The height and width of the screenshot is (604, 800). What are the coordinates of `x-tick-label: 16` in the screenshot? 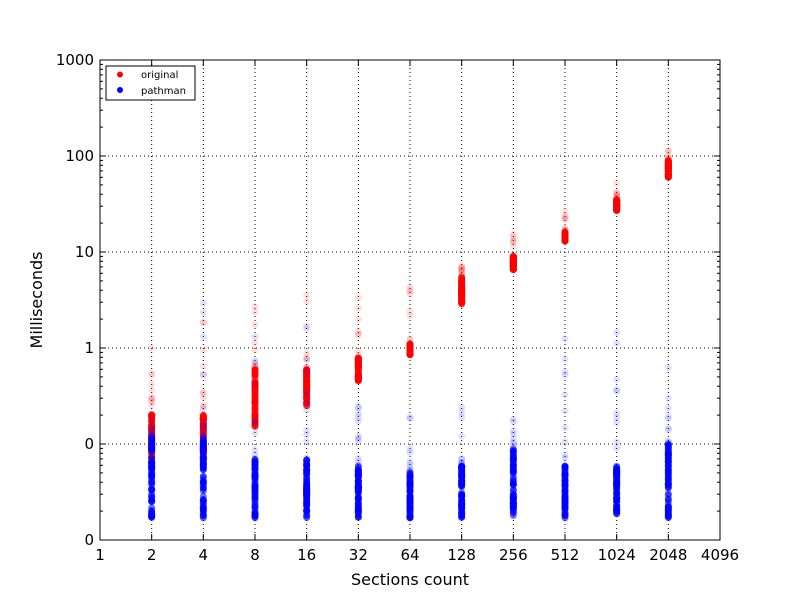 It's located at (306, 555).